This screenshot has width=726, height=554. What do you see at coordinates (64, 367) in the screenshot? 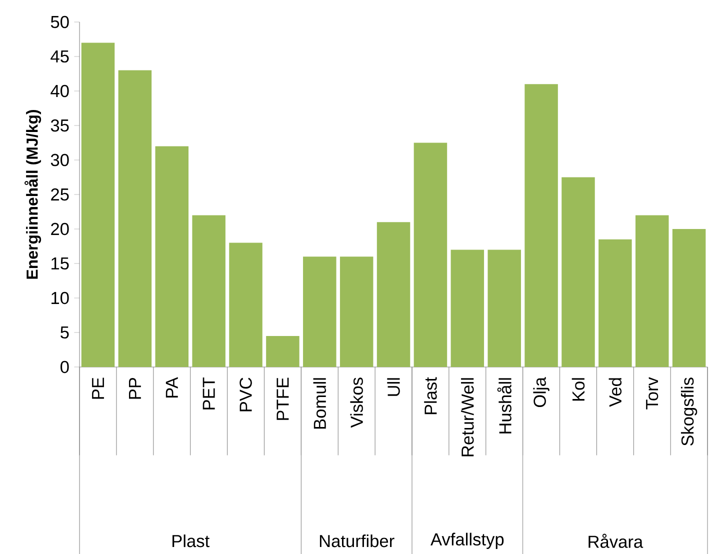
I see `y-tick-label: 0` at bounding box center [64, 367].